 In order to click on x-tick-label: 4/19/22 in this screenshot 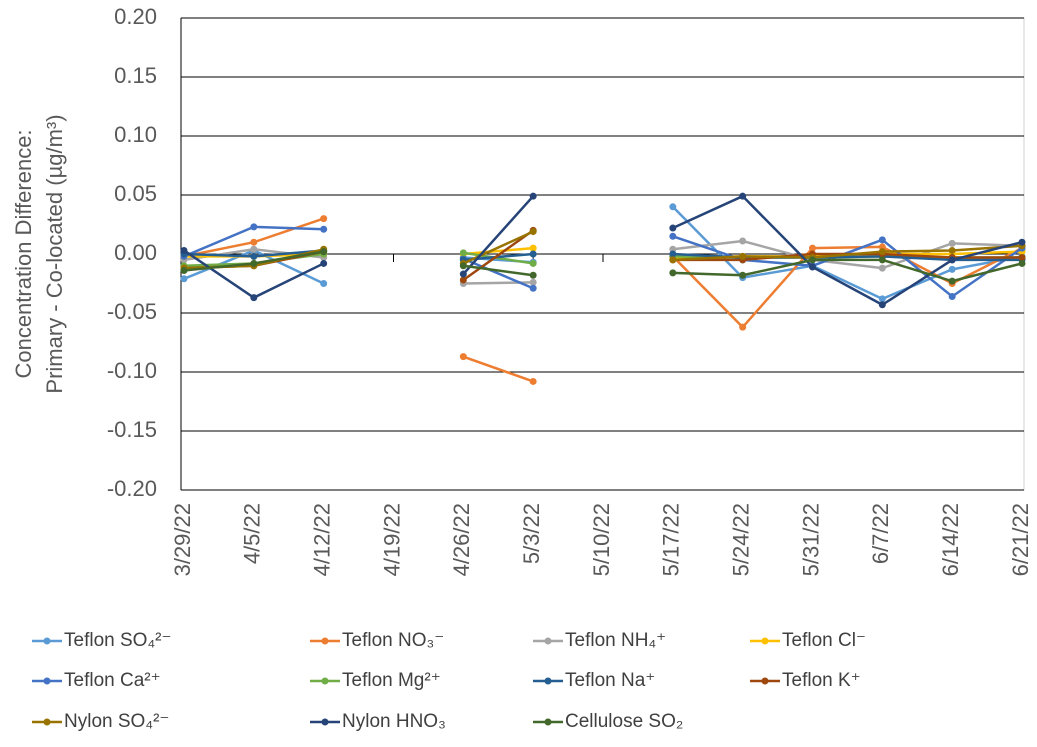, I will do `click(391, 539)`.